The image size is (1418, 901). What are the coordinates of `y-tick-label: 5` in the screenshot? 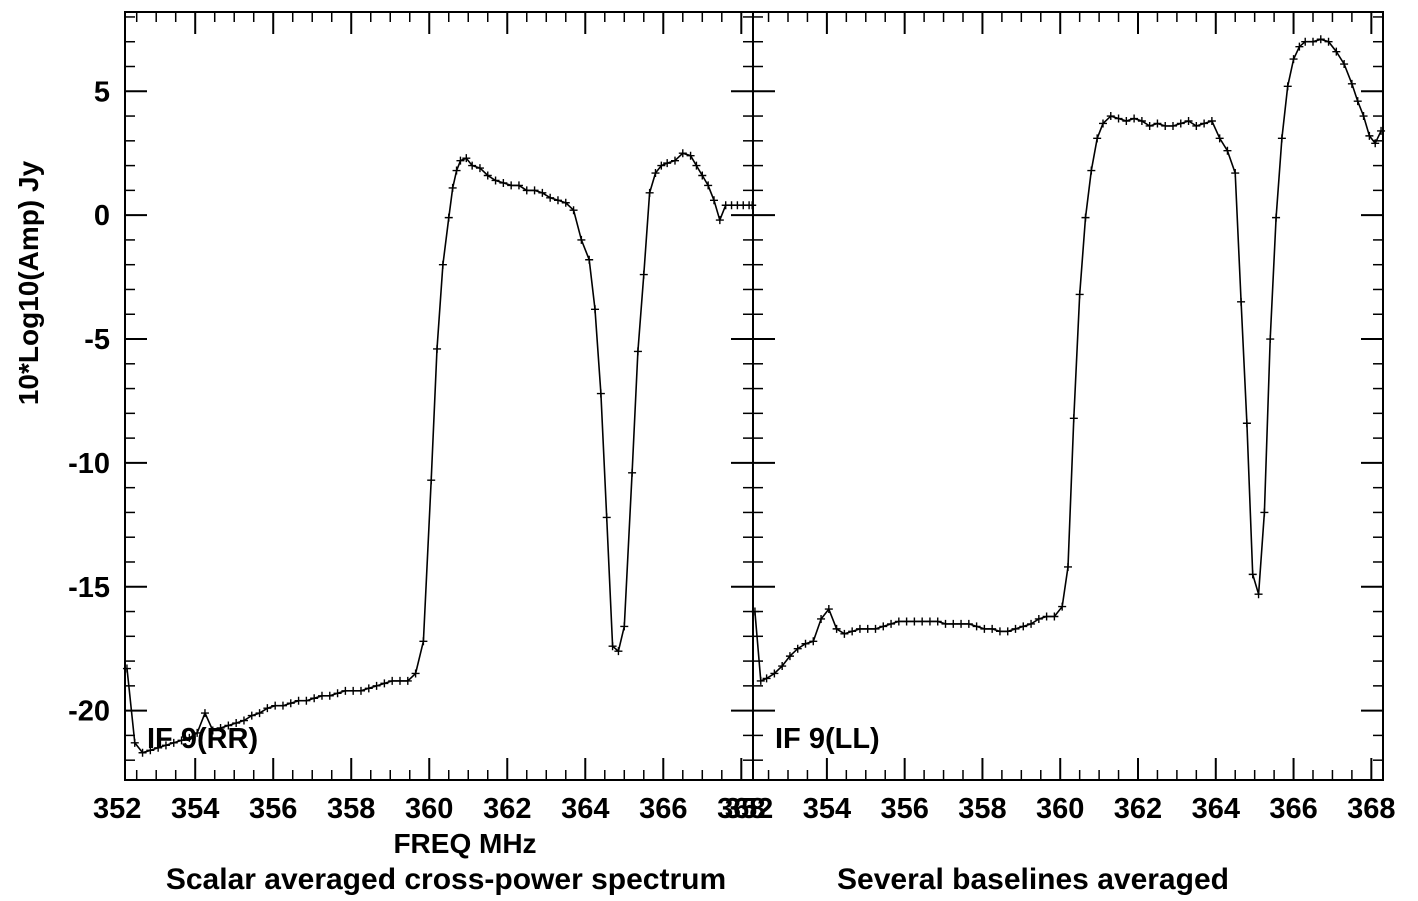 It's located at (102, 92).